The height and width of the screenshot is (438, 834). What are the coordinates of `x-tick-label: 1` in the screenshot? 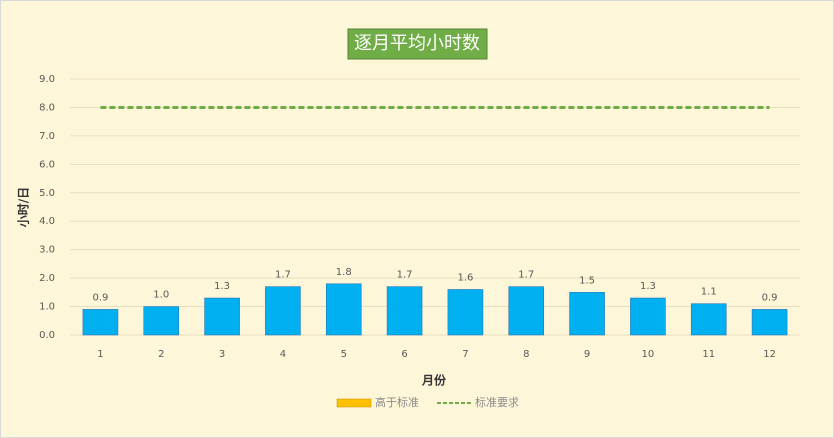 It's located at (100, 354).